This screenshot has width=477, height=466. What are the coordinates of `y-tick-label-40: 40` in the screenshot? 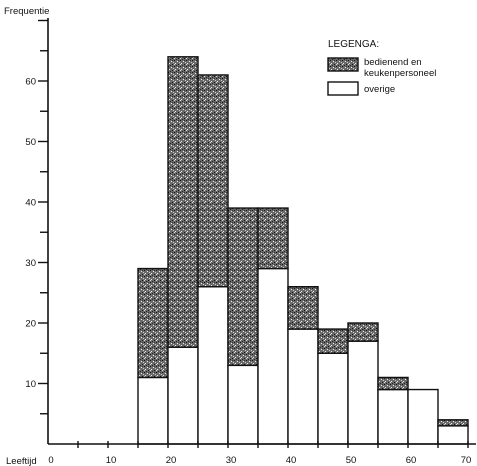 It's located at (30, 203).